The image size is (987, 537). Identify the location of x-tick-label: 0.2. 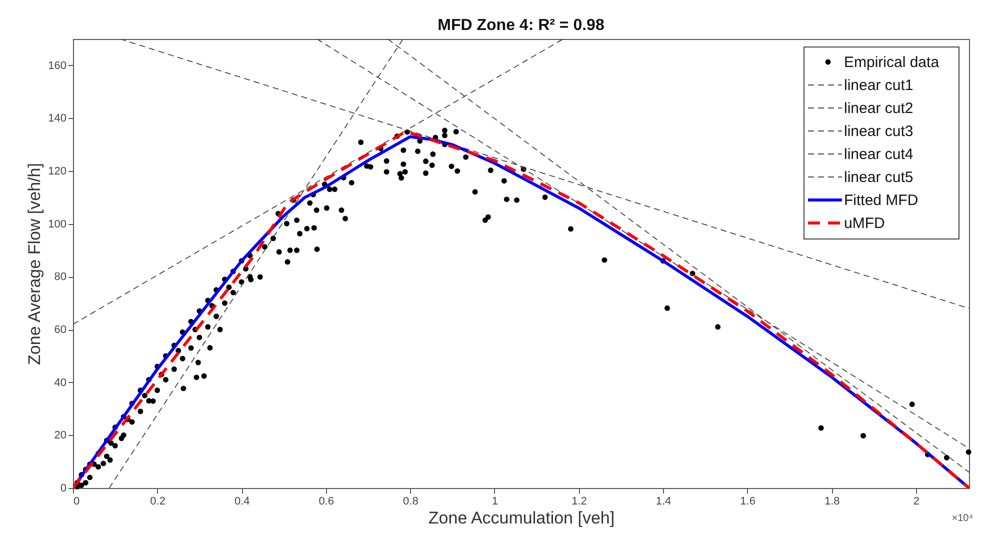
(158, 502).